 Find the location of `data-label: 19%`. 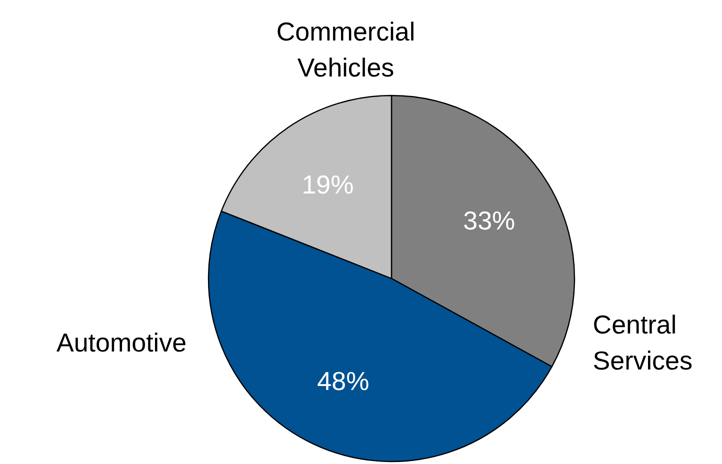

data-label: 19% is located at coordinates (328, 185).